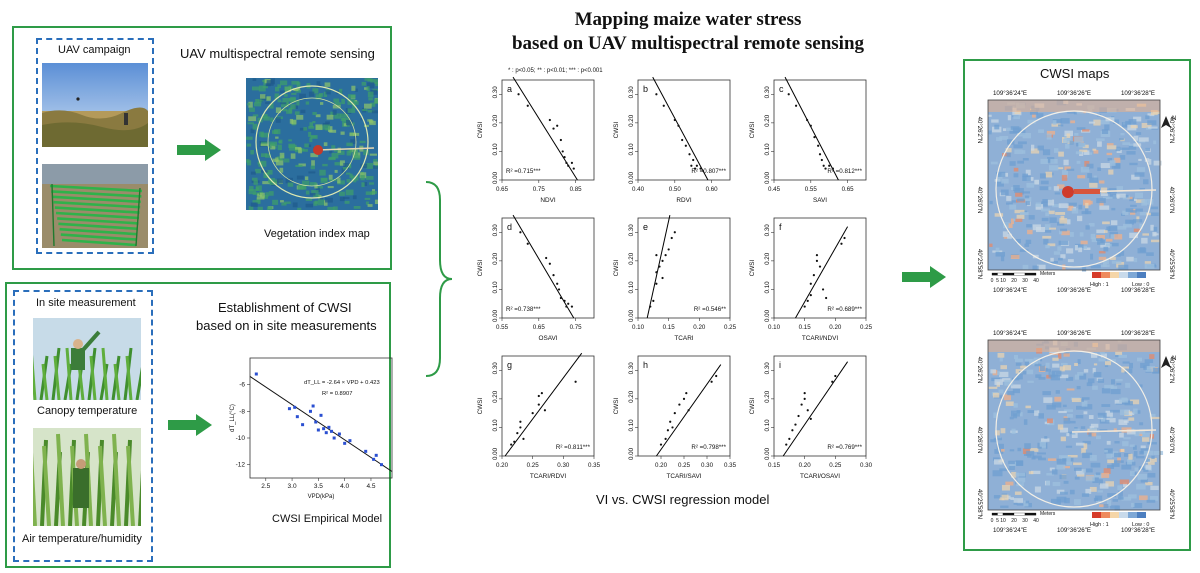 This screenshot has width=1200, height=573. What do you see at coordinates (638, 189) in the screenshot?
I see `x-tick-label: 0.40` at bounding box center [638, 189].